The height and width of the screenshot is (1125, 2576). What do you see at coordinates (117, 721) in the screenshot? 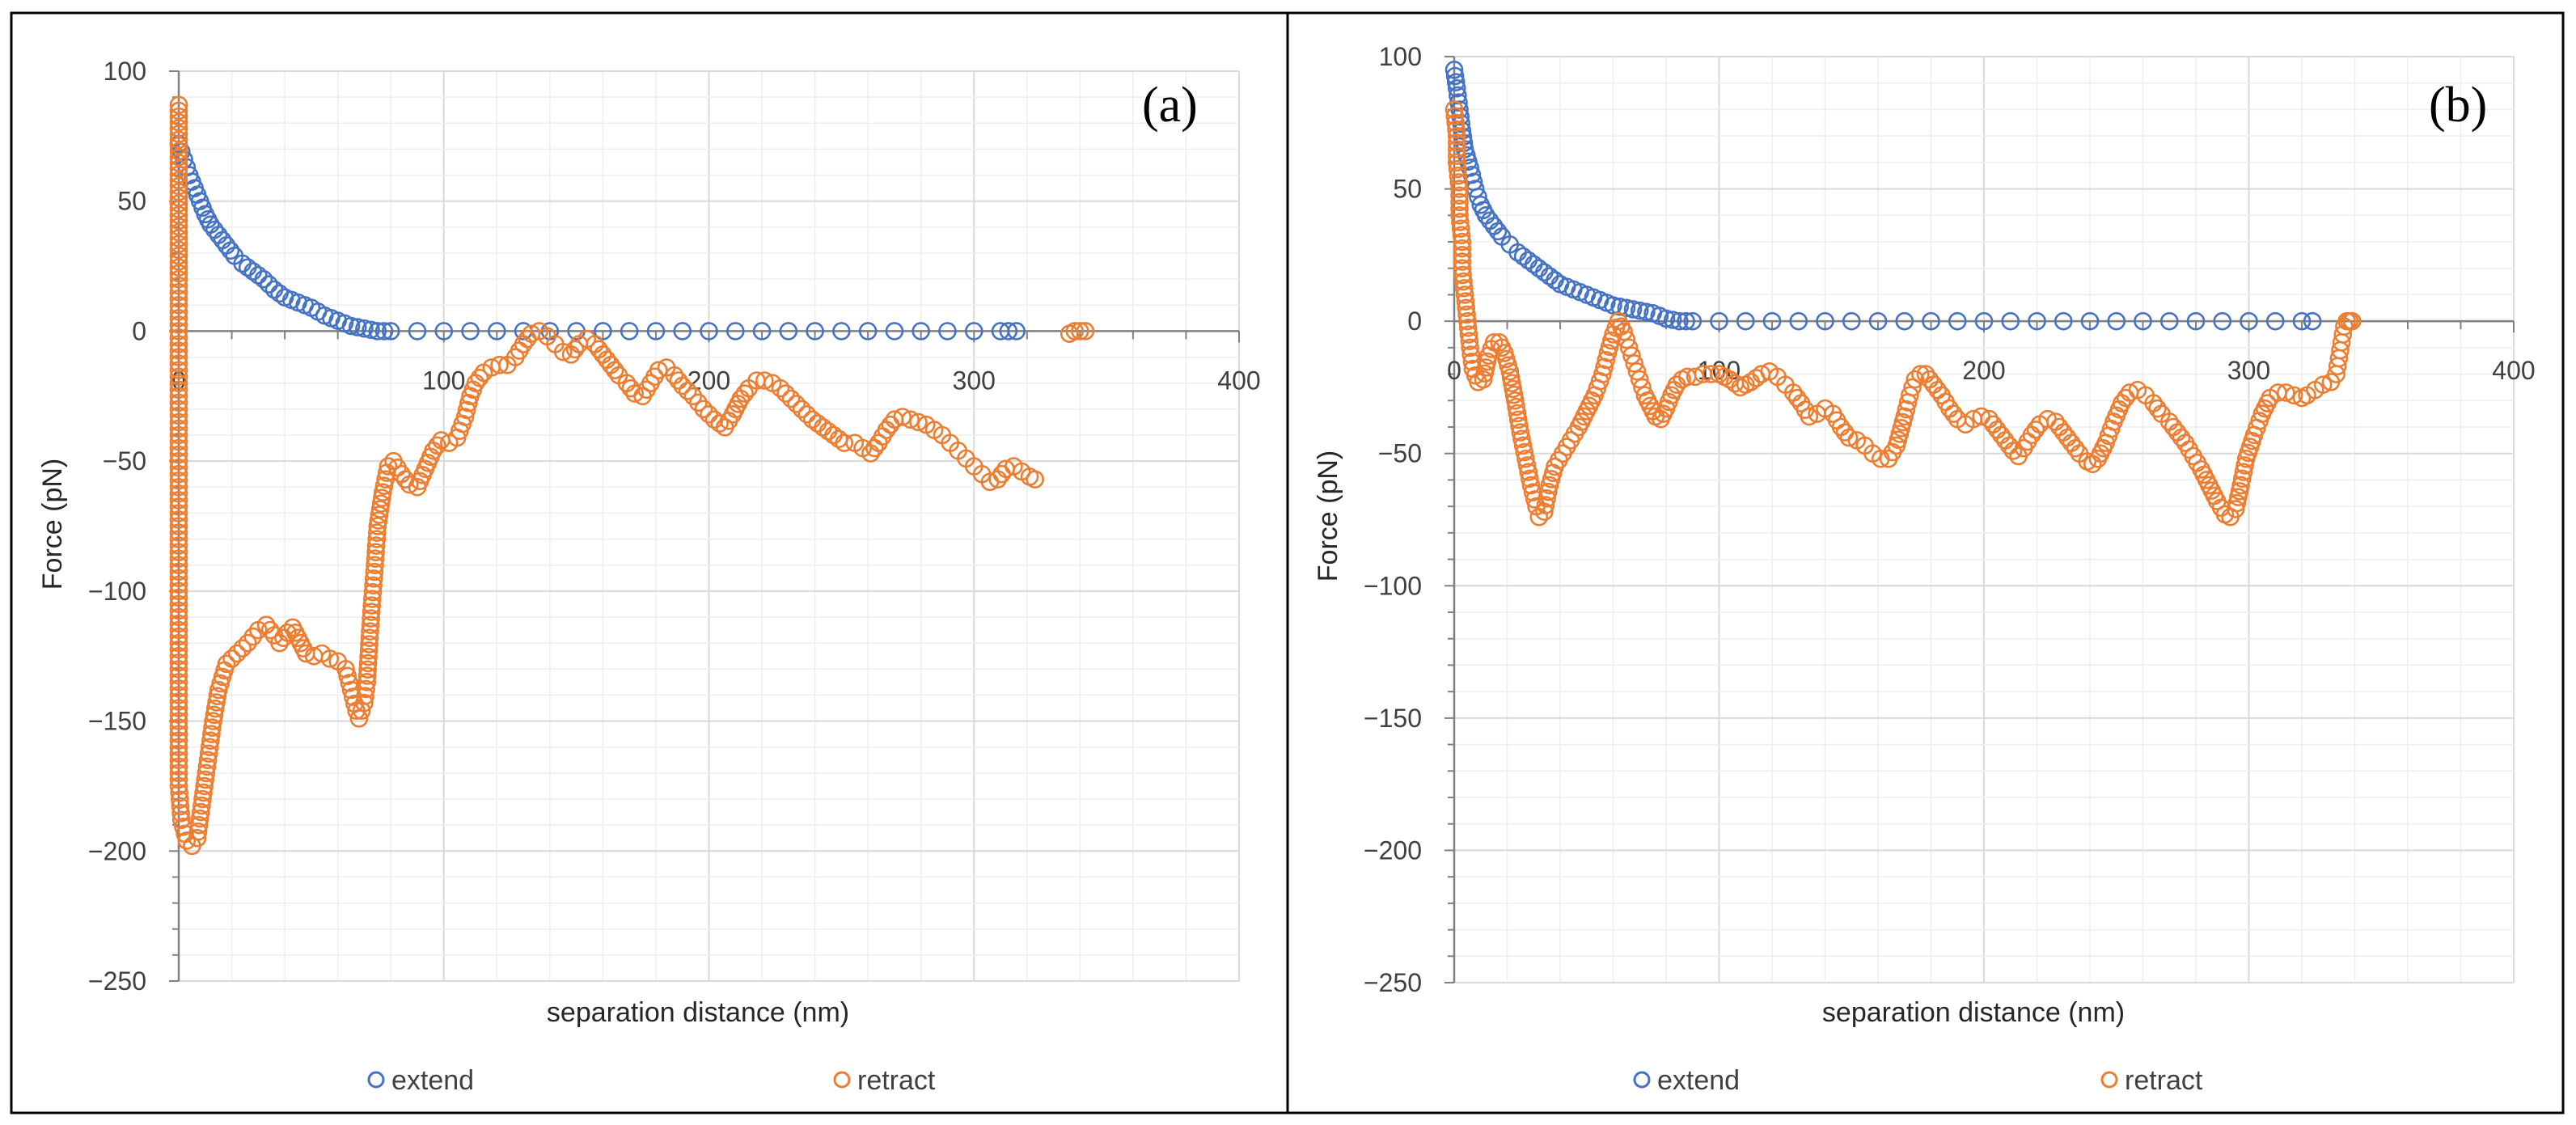
I see `panel-a-y-tick-label: −150` at bounding box center [117, 721].